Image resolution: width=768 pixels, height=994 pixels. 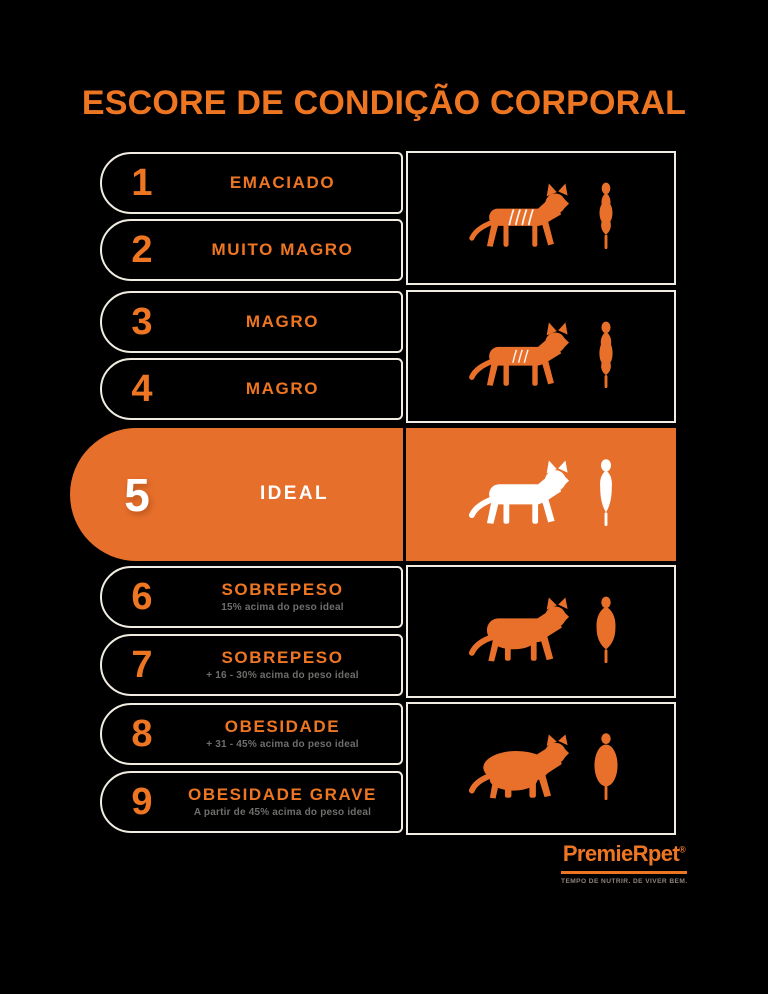 What do you see at coordinates (605, 766) in the screenshot?
I see `cat-topview-obese-icon` at bounding box center [605, 766].